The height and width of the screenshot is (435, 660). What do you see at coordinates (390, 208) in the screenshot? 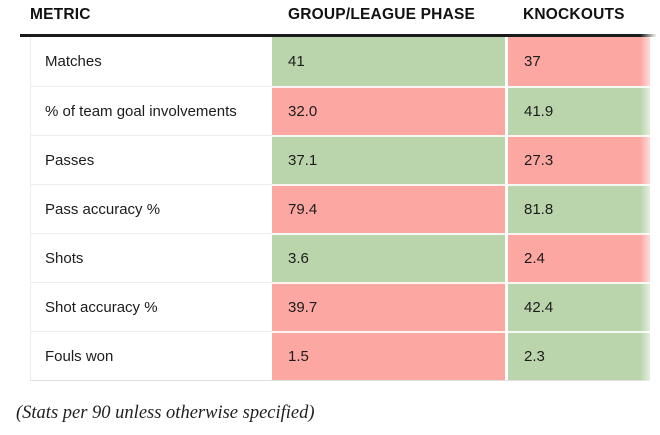
I see `group-league-phase-value-cell: 79.4` at bounding box center [390, 208].